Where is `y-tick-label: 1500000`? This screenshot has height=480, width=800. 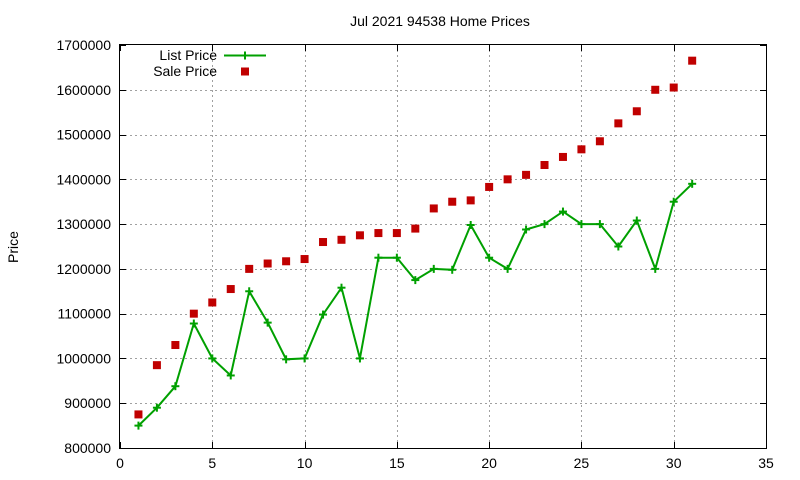 y-tick-label: 1500000 is located at coordinates (83, 135).